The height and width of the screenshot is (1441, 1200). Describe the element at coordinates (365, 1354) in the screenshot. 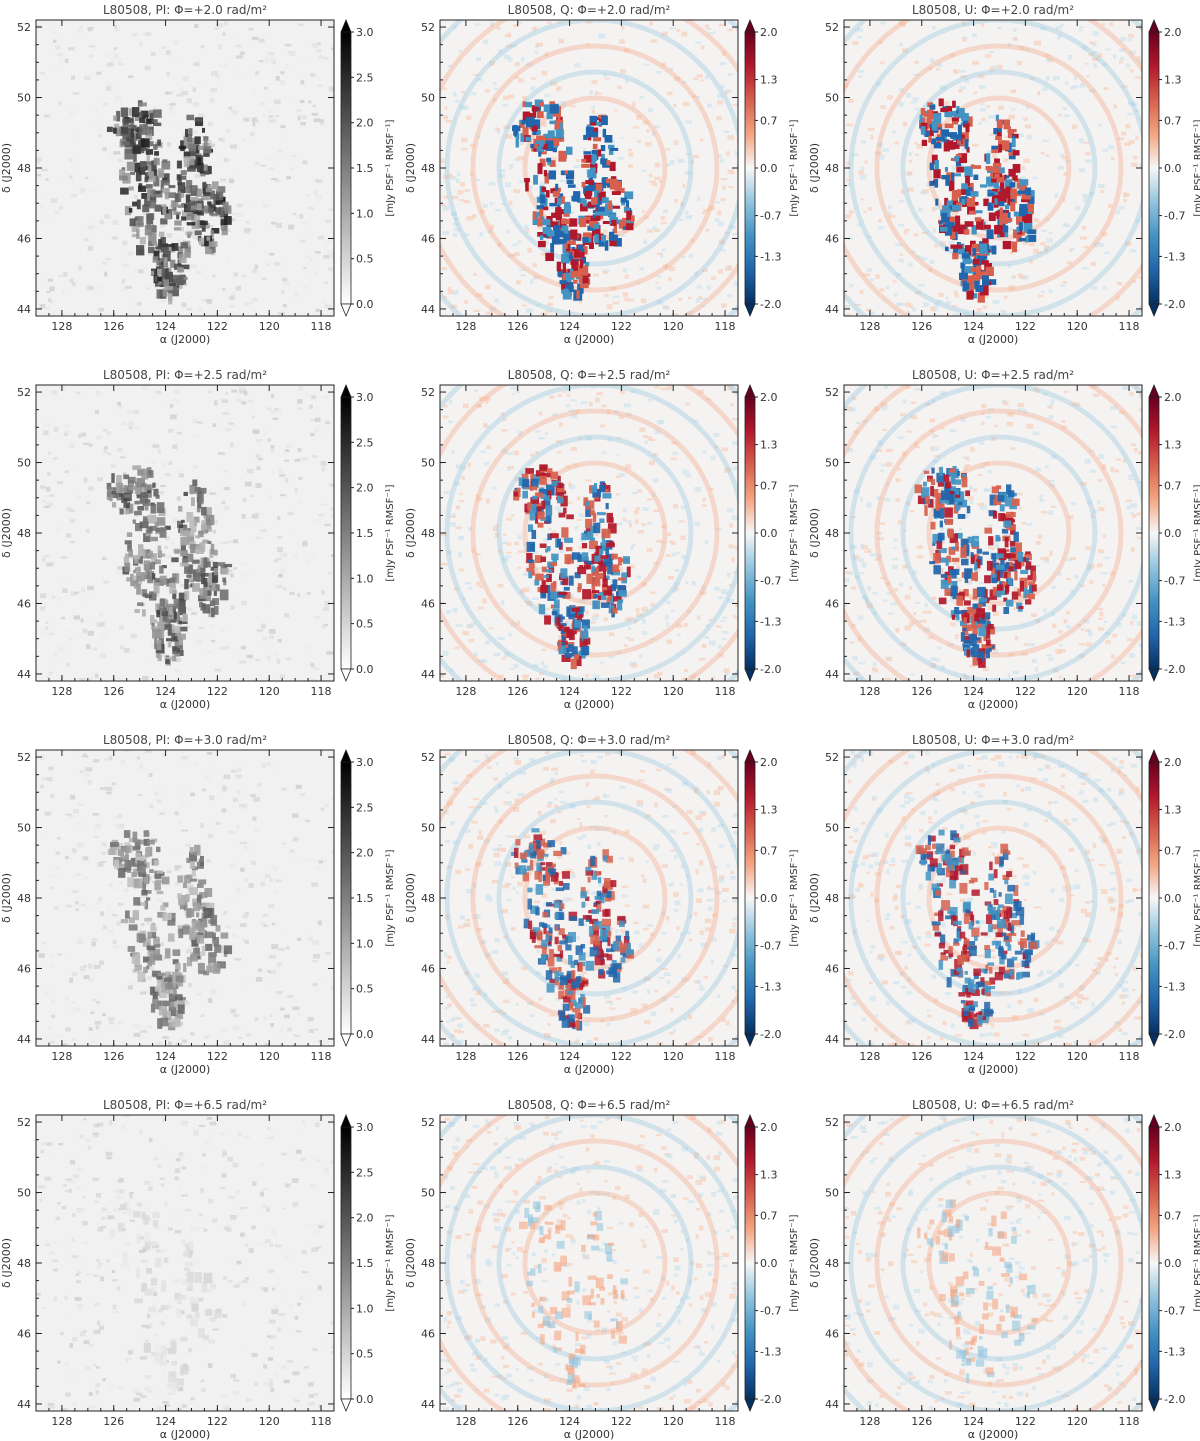

I see `colorbar-tick-label: 0.5` at that location.